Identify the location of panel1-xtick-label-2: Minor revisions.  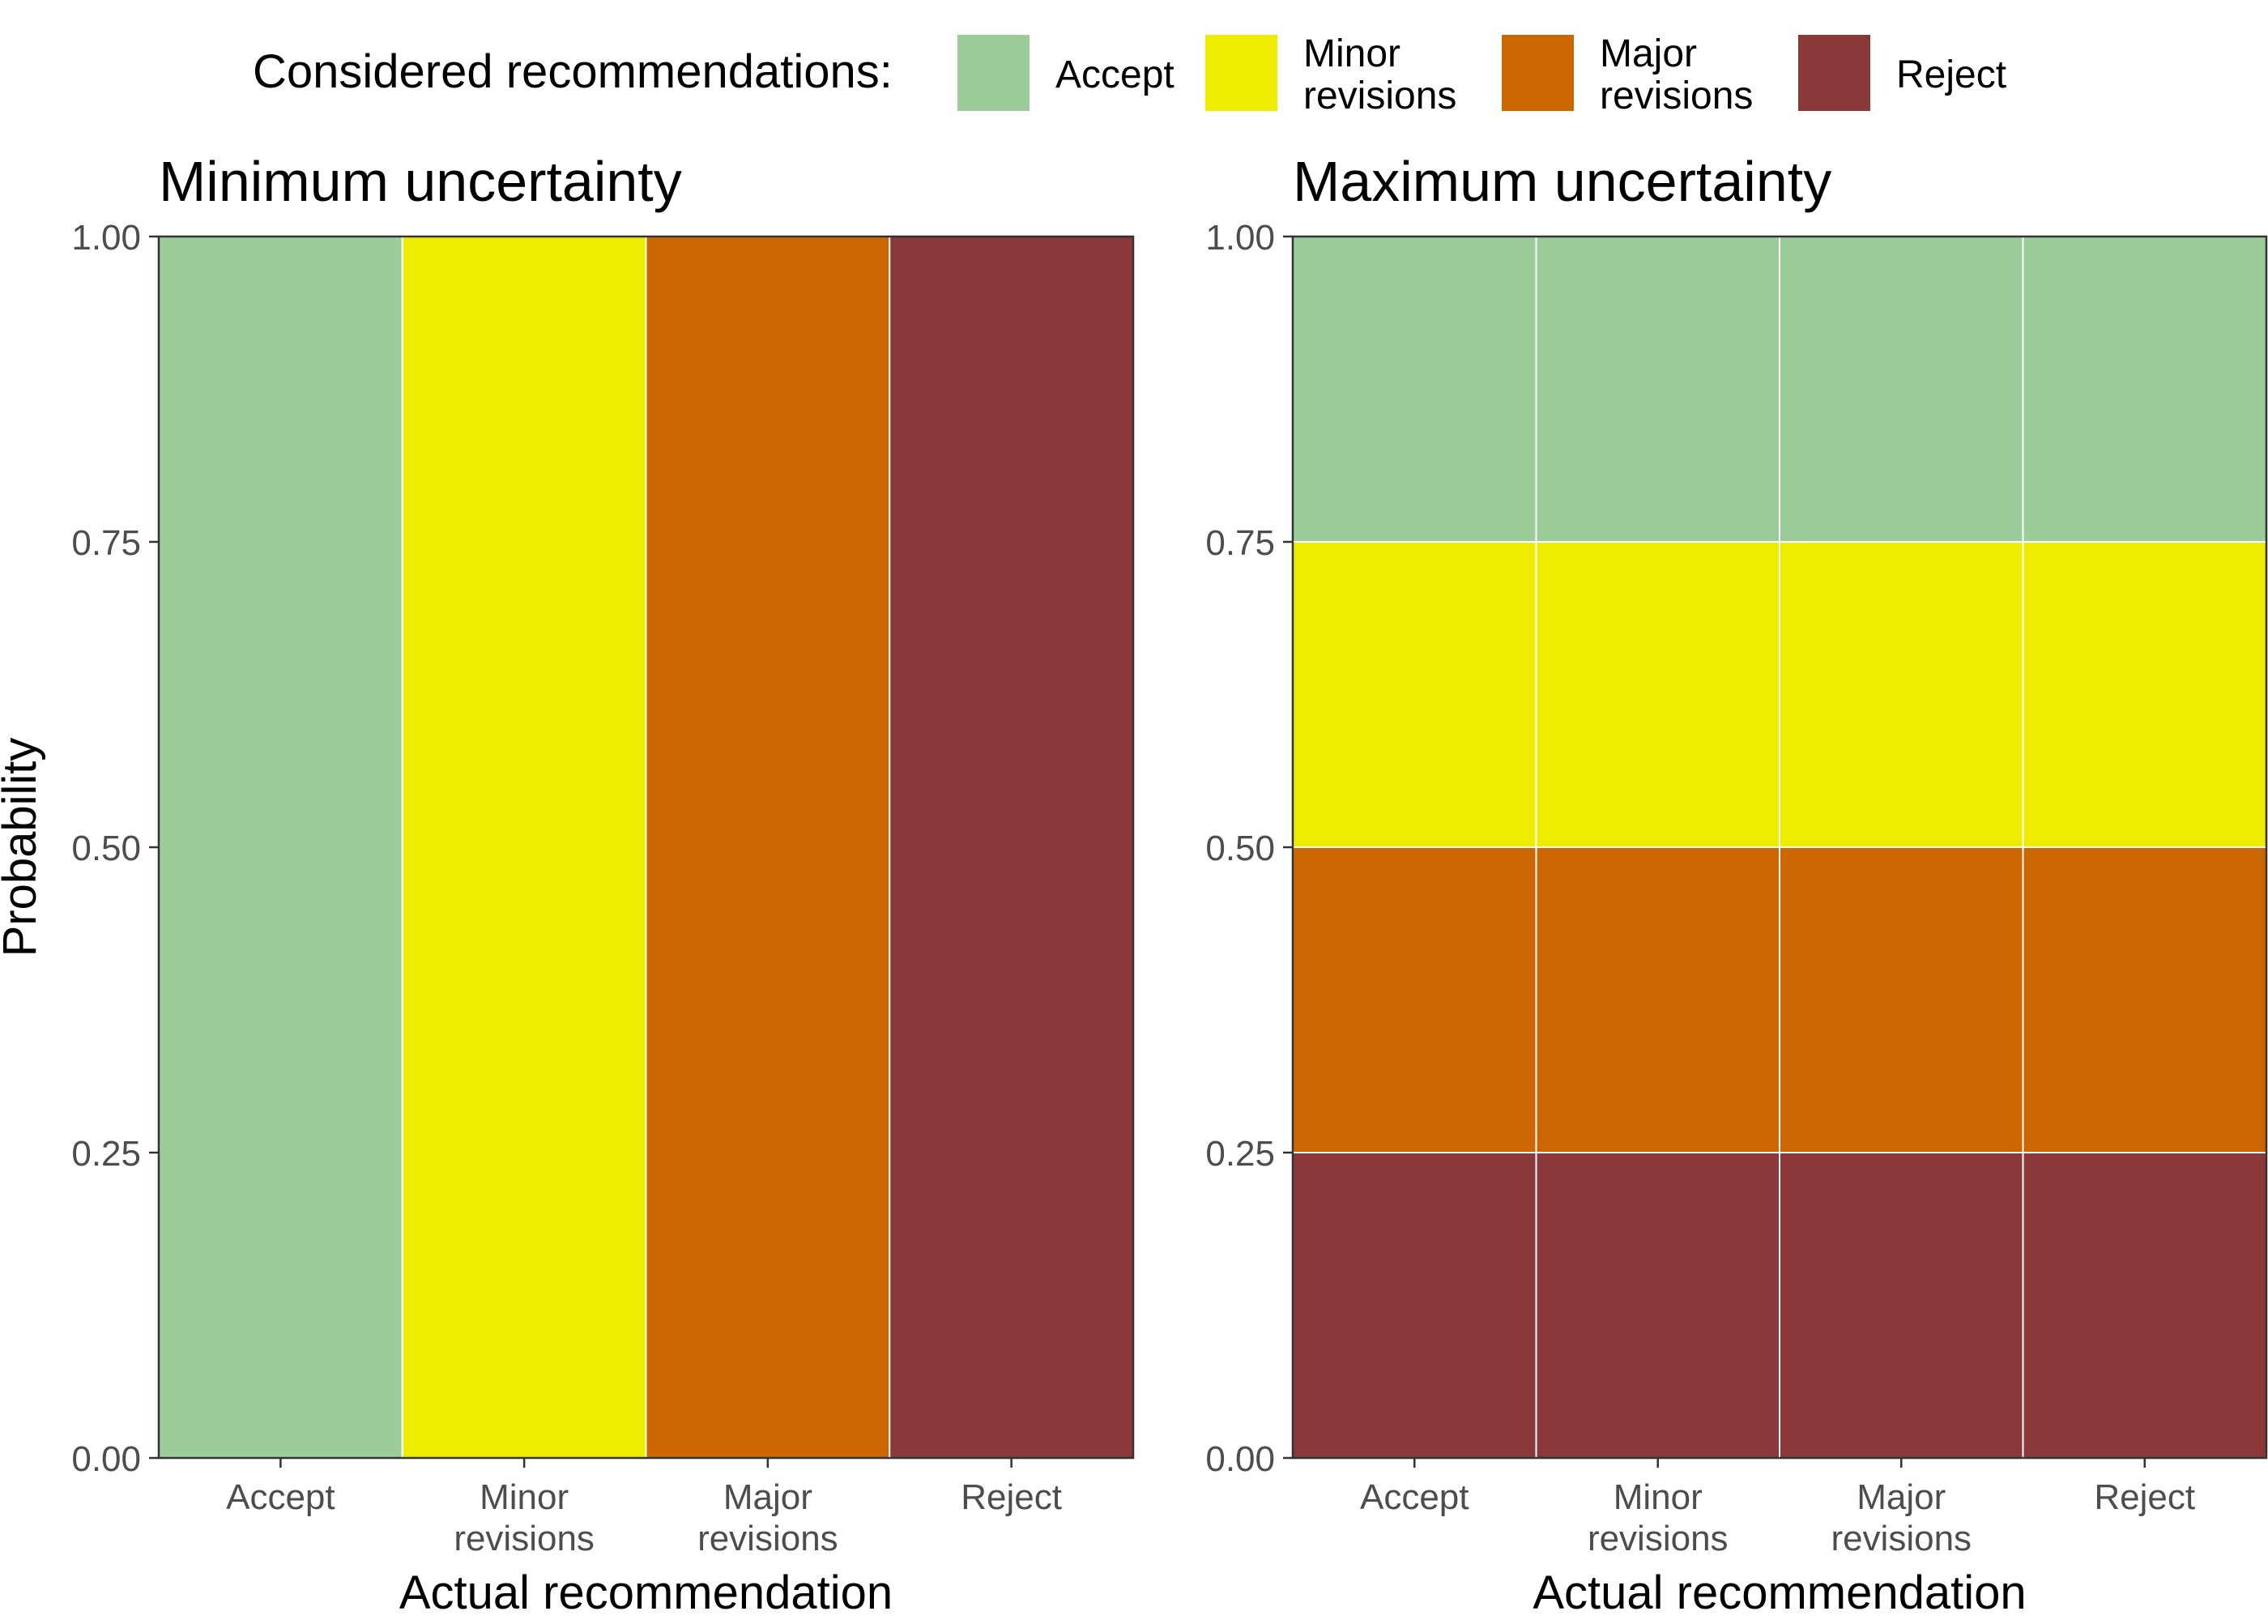
(524, 1517).